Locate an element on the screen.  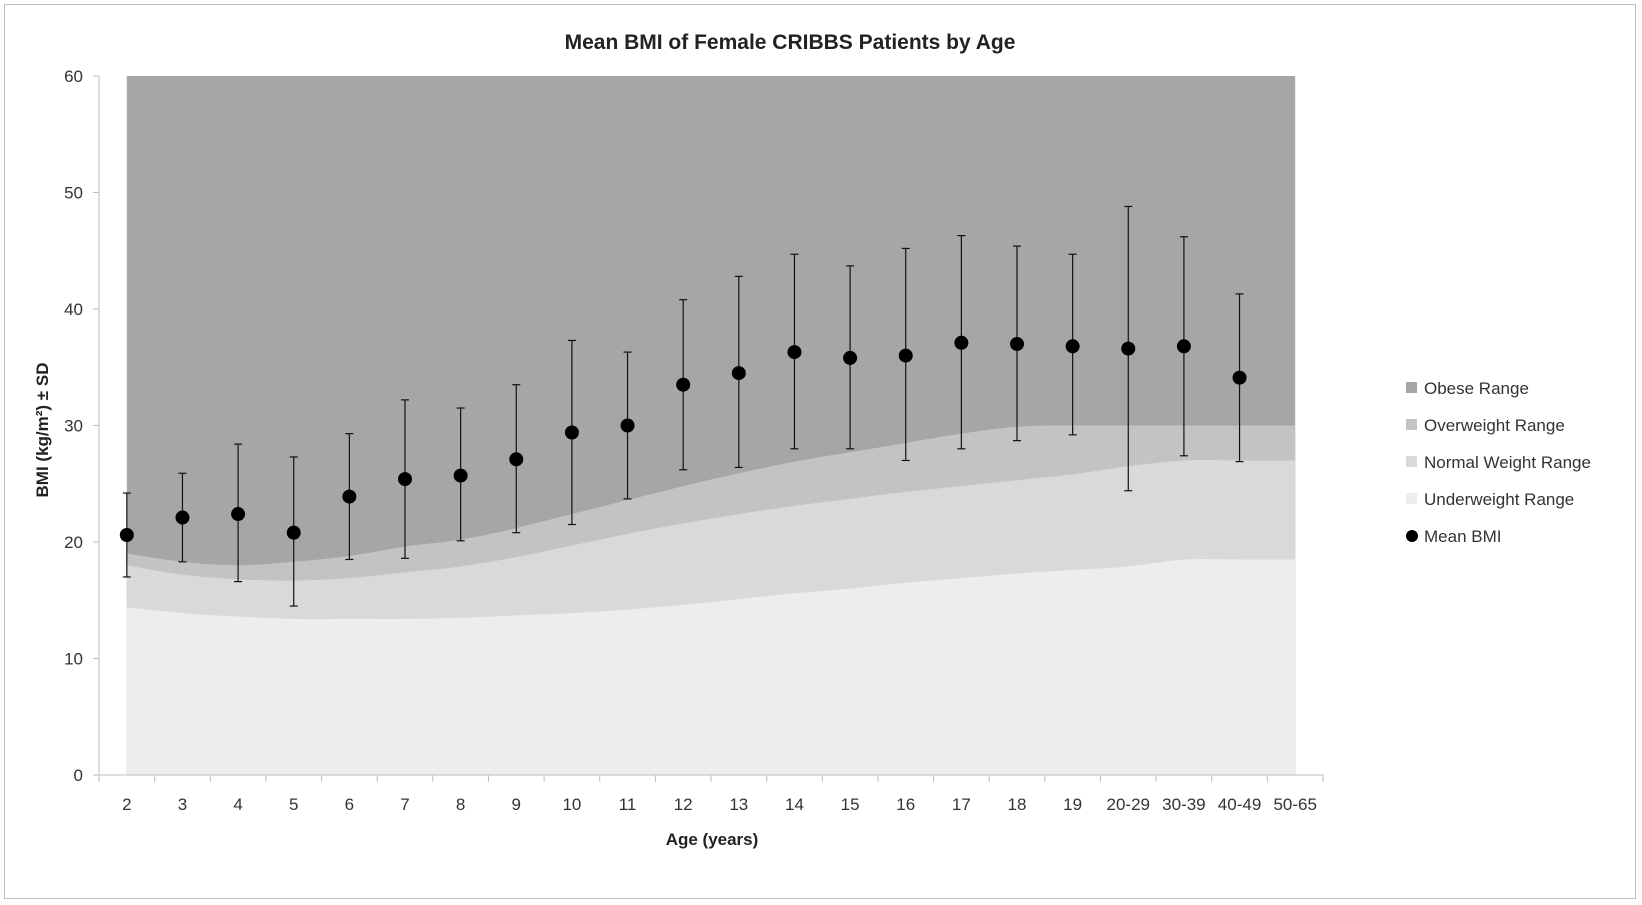
x-tick-label: 6 is located at coordinates (349, 804).